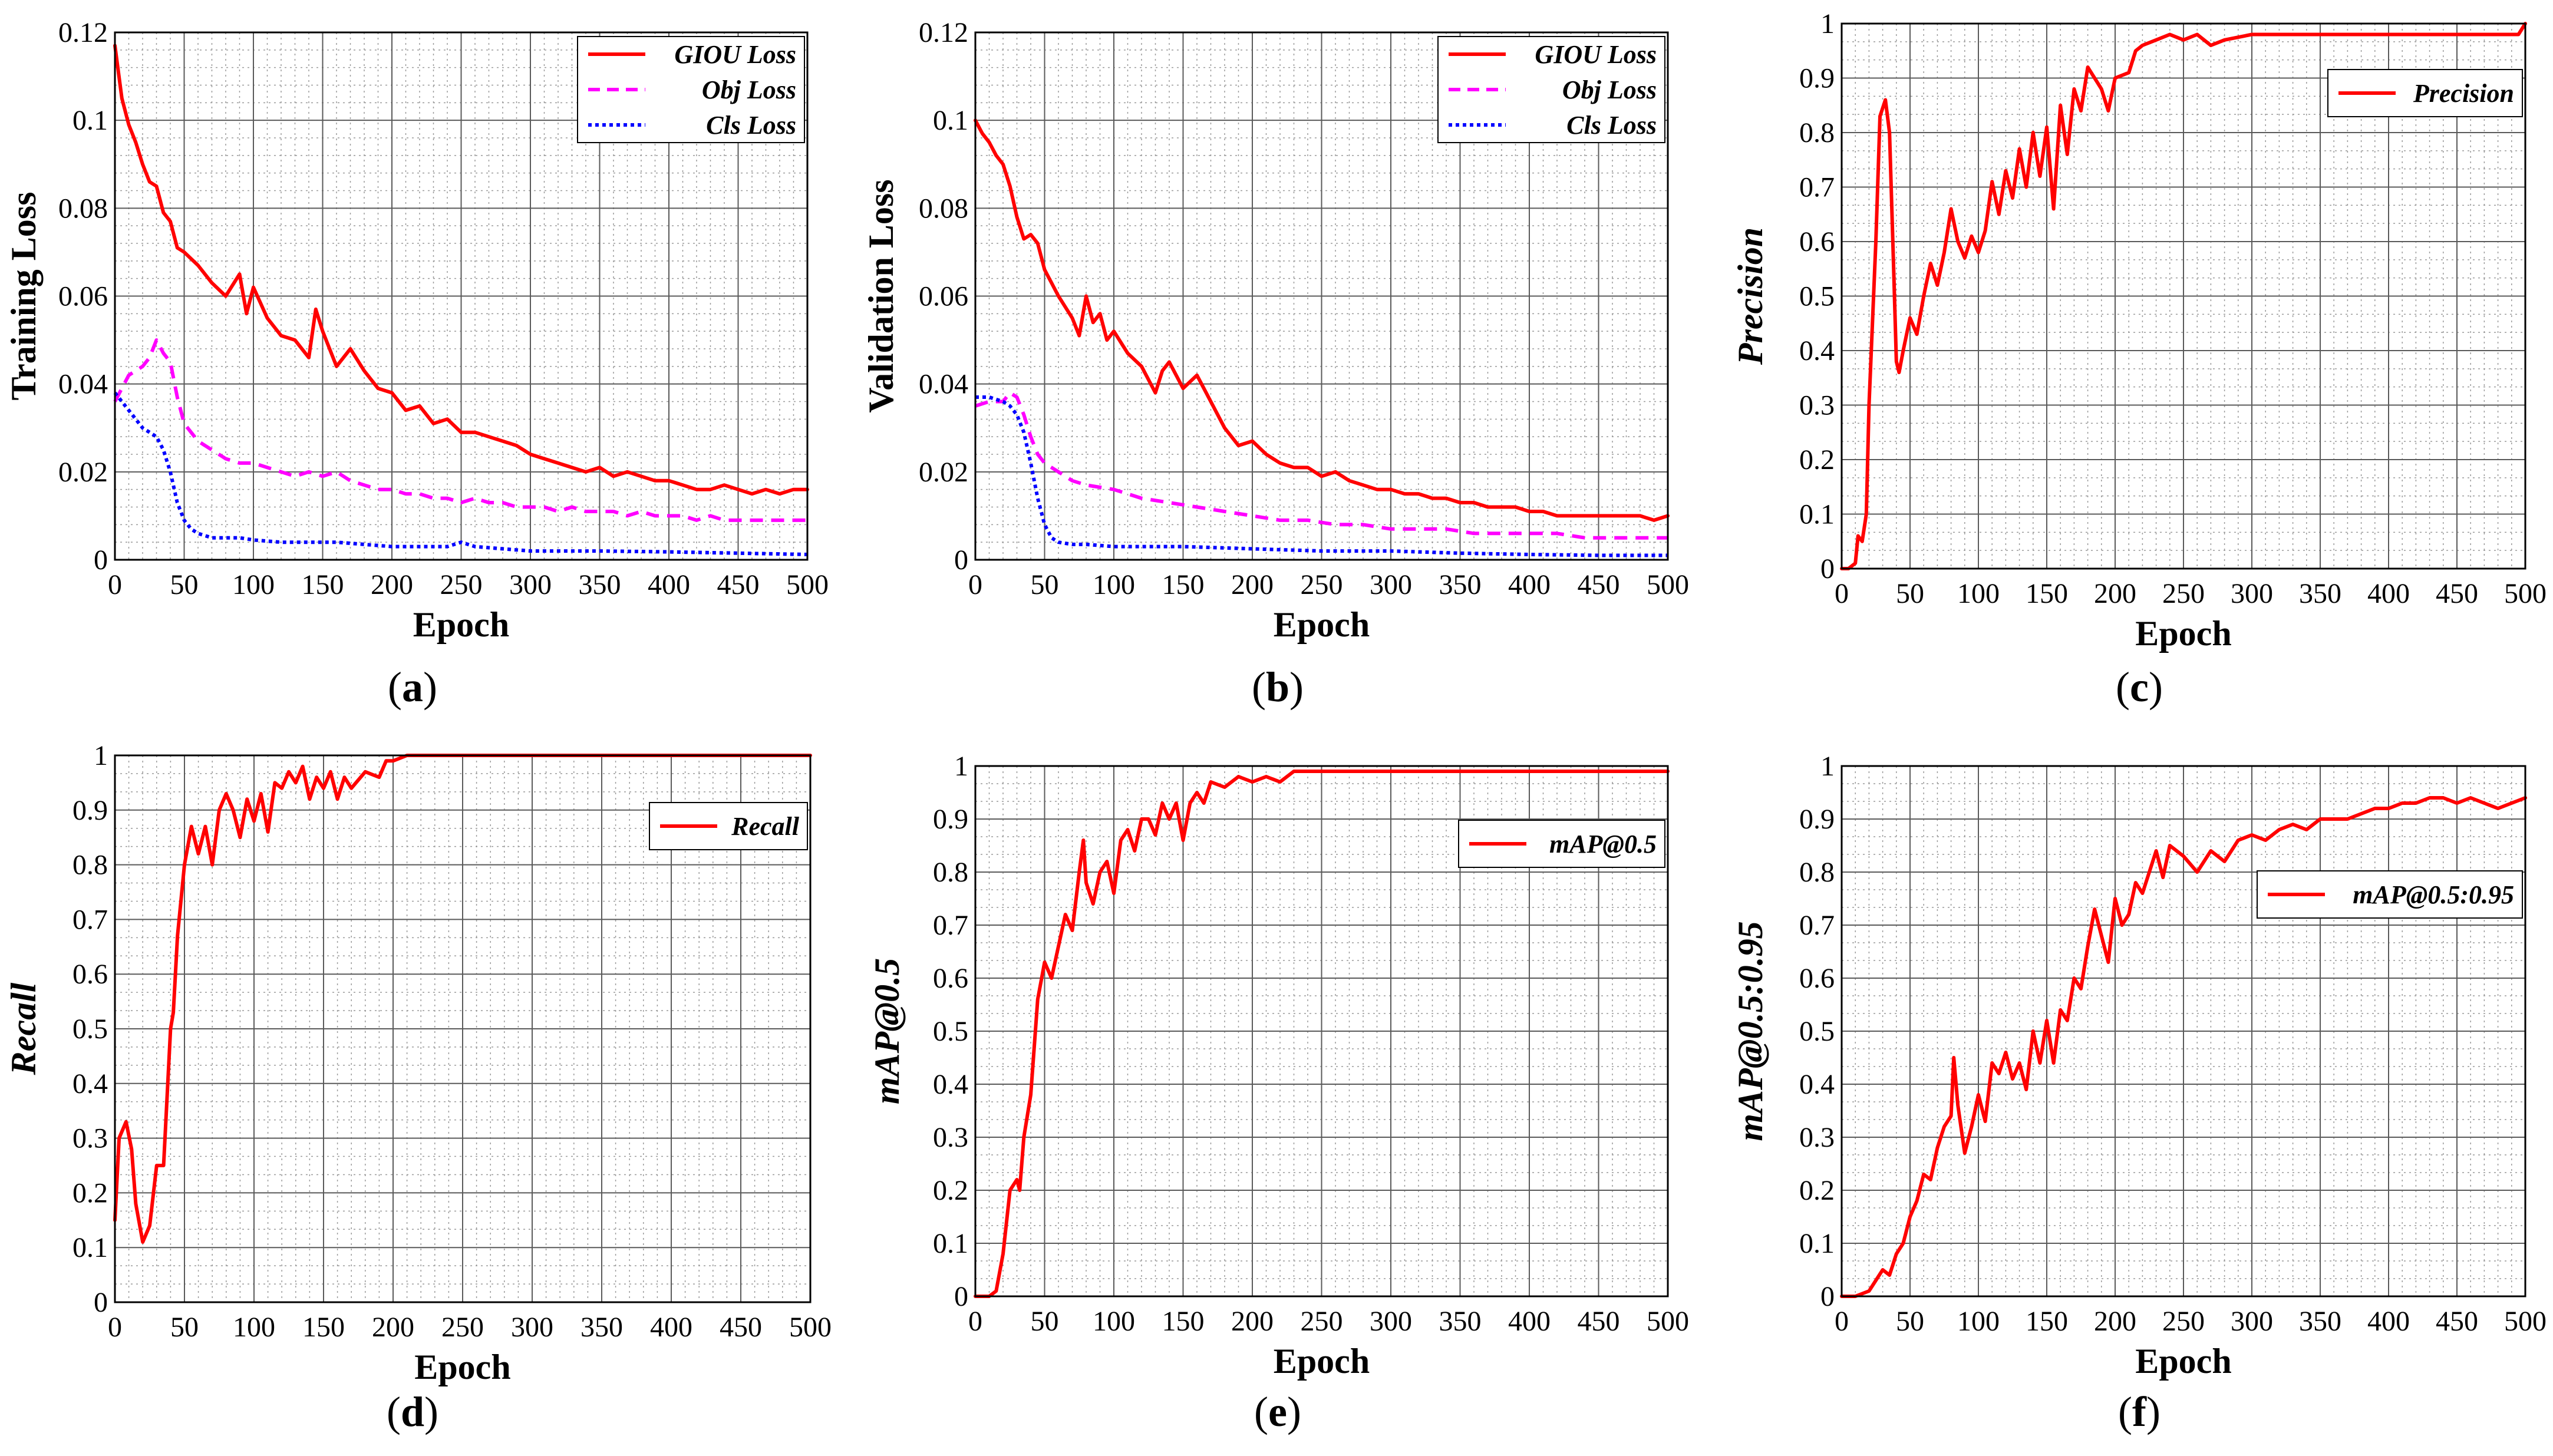 The height and width of the screenshot is (1456, 2553). Describe the element at coordinates (2139, 1411) in the screenshot. I see `panel-caption: (f)` at that location.